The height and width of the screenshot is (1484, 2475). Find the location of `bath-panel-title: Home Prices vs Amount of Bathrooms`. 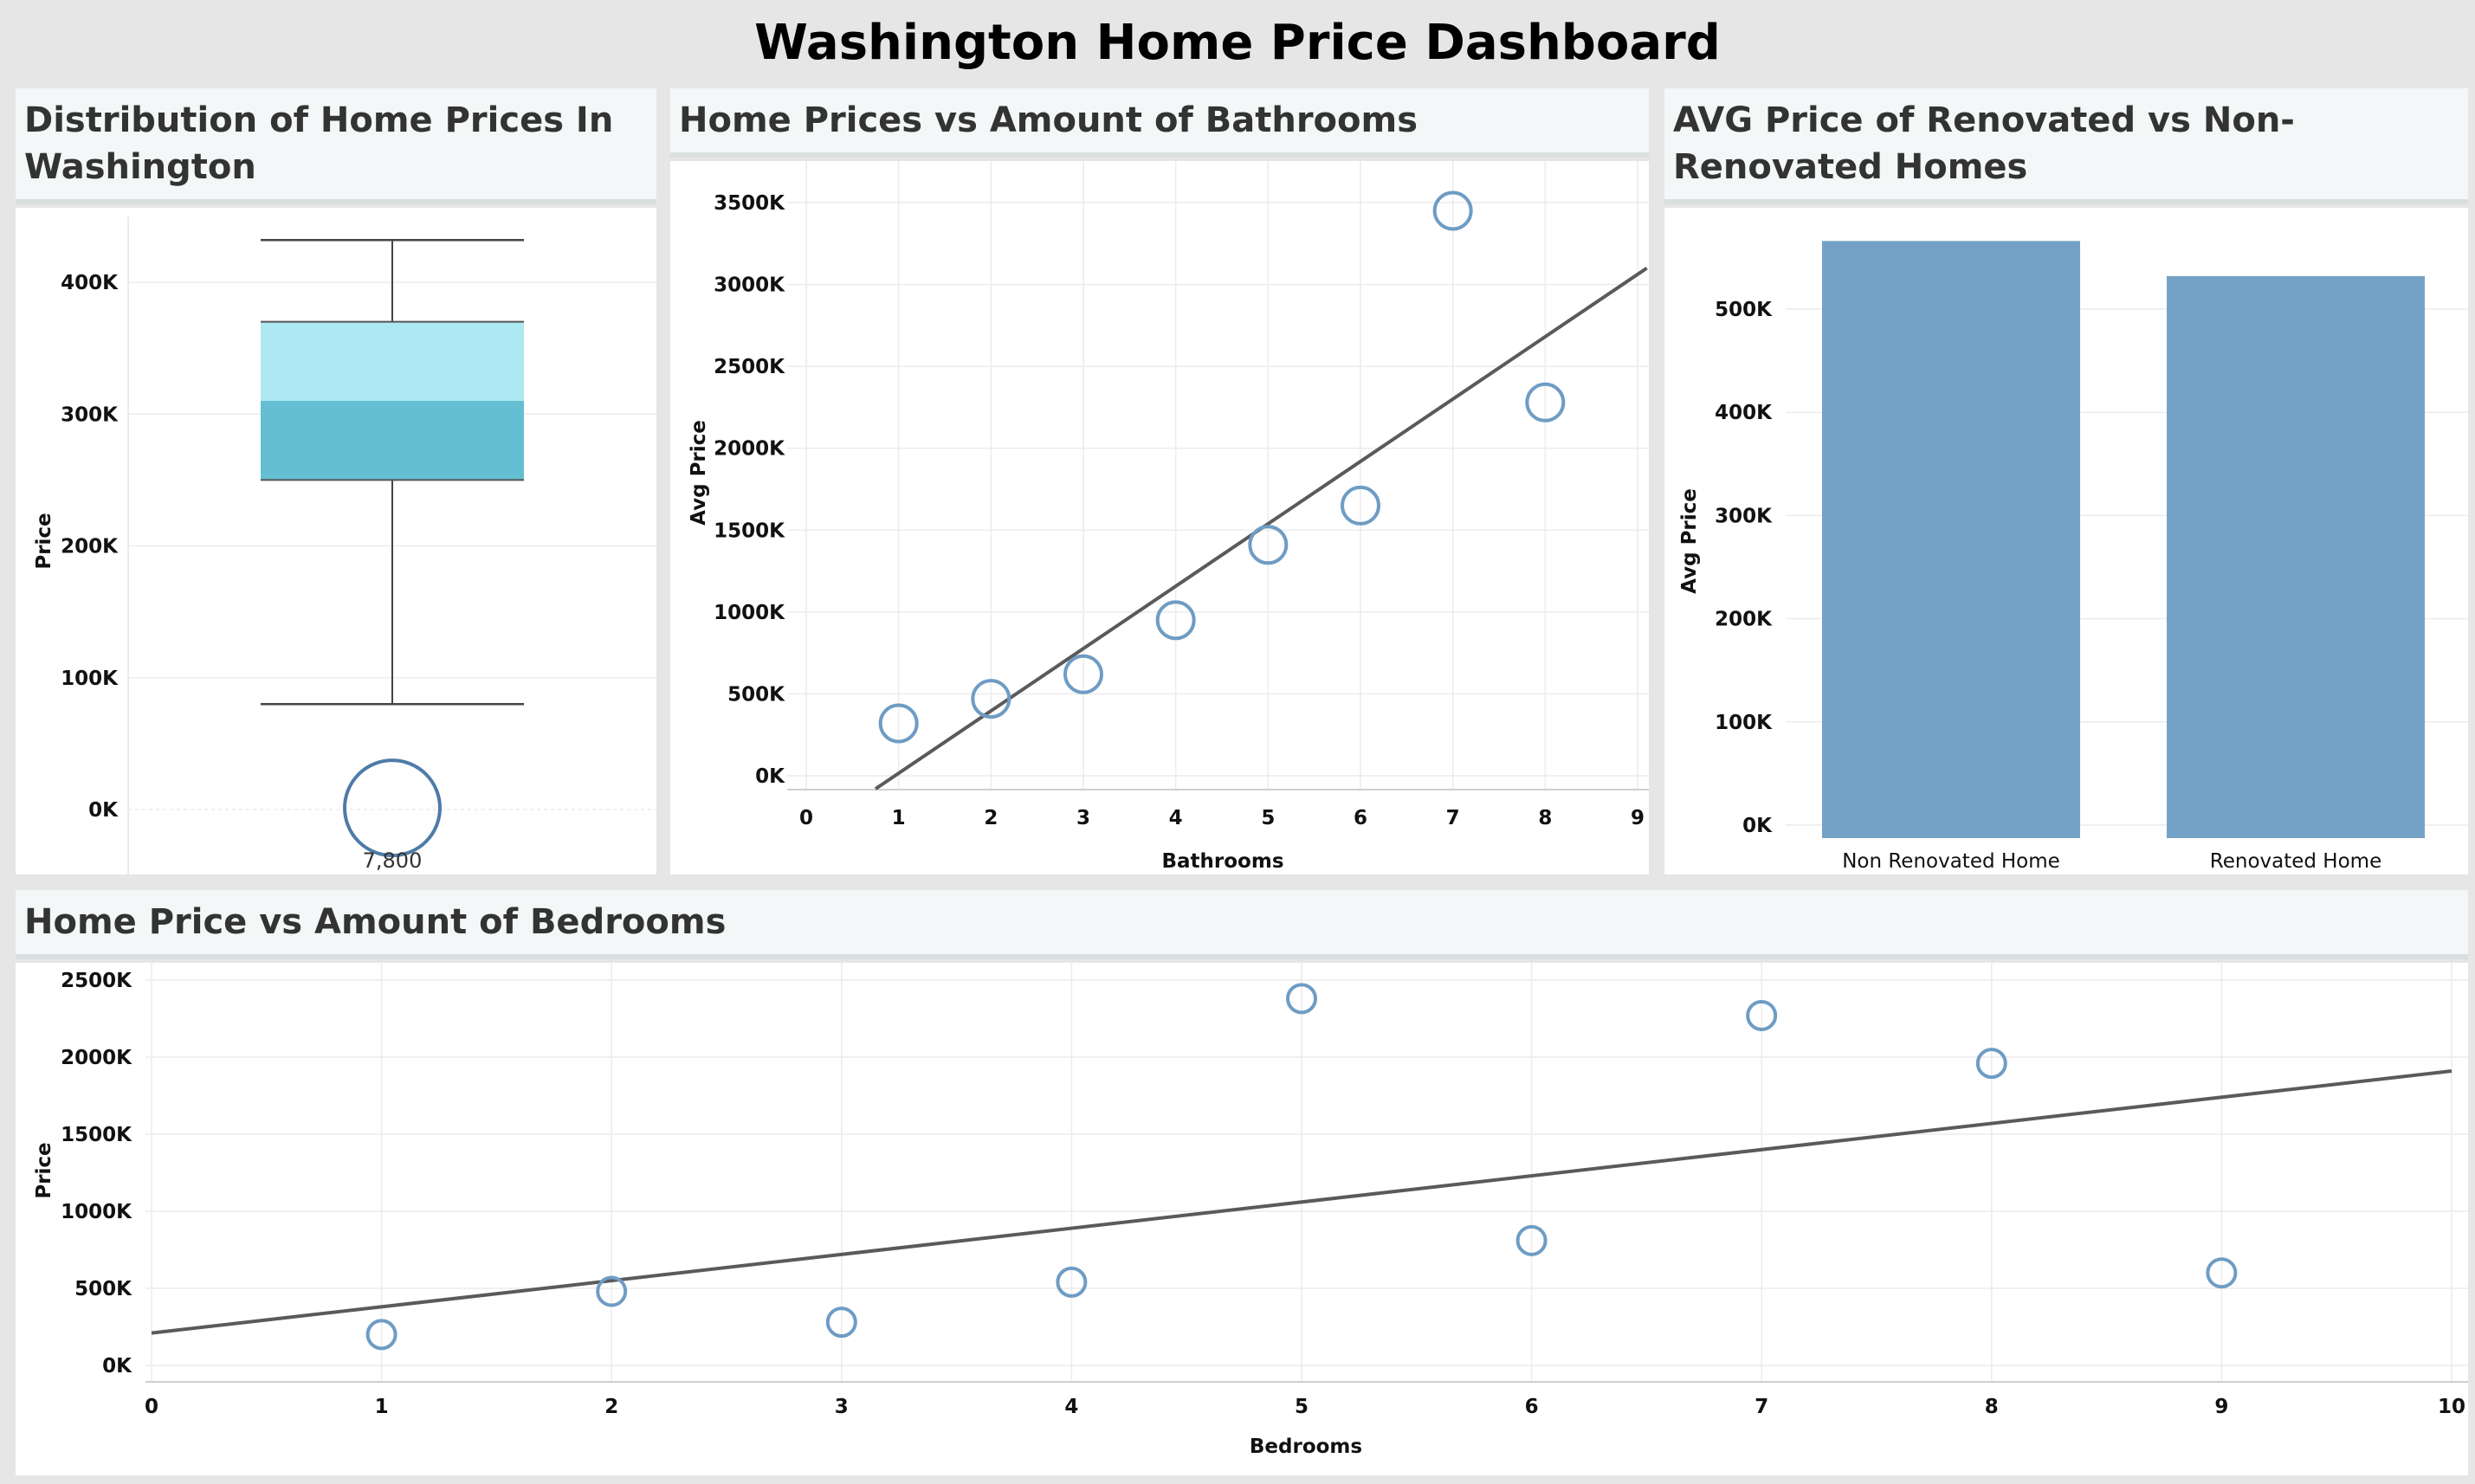

bath-panel-title: Home Prices vs Amount of Bathrooms is located at coordinates (1159, 123).